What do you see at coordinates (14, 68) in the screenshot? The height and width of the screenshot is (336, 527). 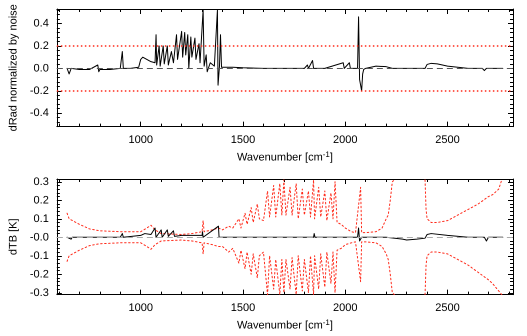 I see `y-axis-title: dRad normalized by noise` at bounding box center [14, 68].